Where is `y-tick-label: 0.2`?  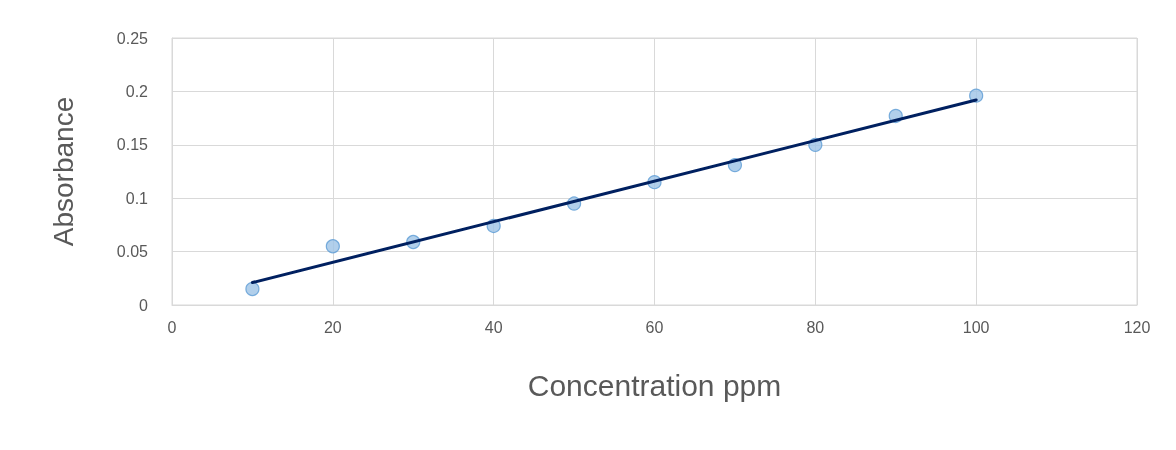 y-tick-label: 0.2 is located at coordinates (137, 91).